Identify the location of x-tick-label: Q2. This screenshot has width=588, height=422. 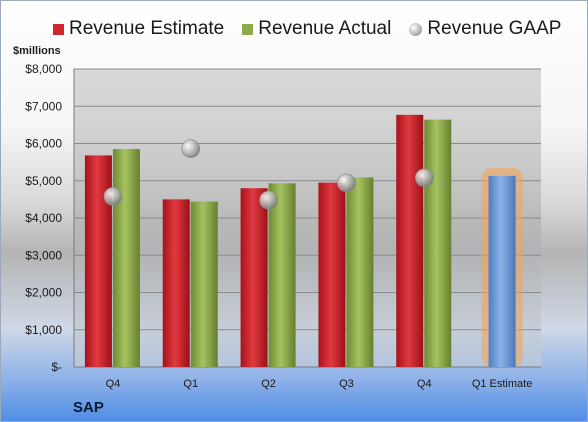
(268, 384).